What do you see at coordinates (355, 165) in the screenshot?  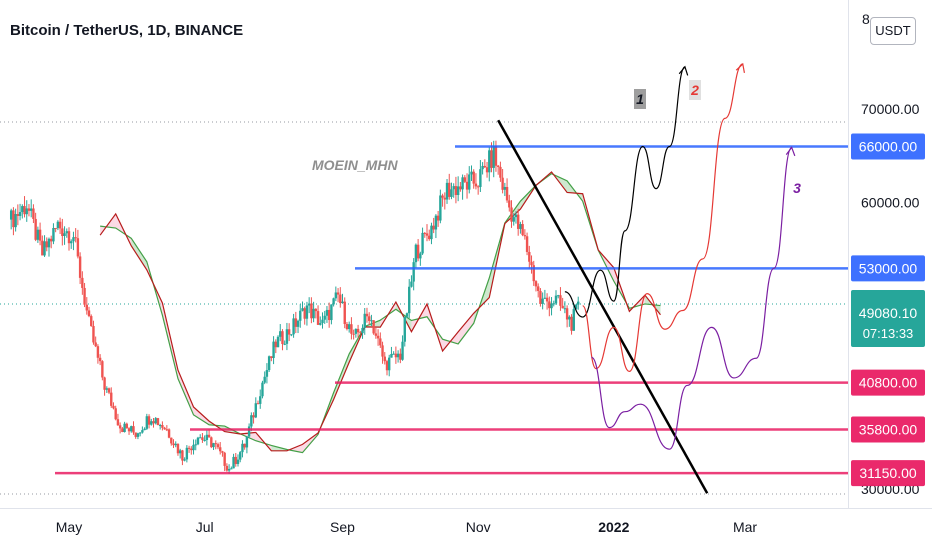 I see `watermark-label: MOEIN_MHN` at bounding box center [355, 165].